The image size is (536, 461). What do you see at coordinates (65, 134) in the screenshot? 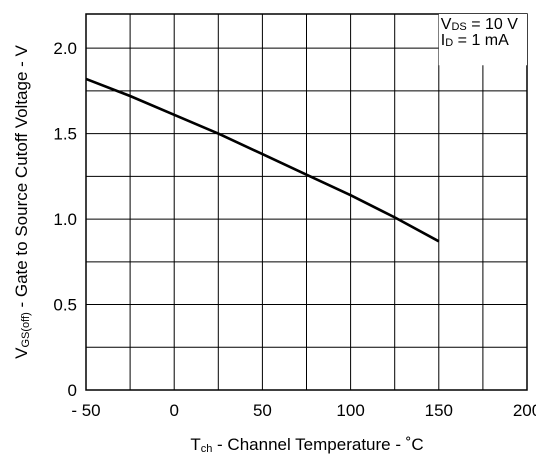
I see `y-tick-label: 1.5` at bounding box center [65, 134].